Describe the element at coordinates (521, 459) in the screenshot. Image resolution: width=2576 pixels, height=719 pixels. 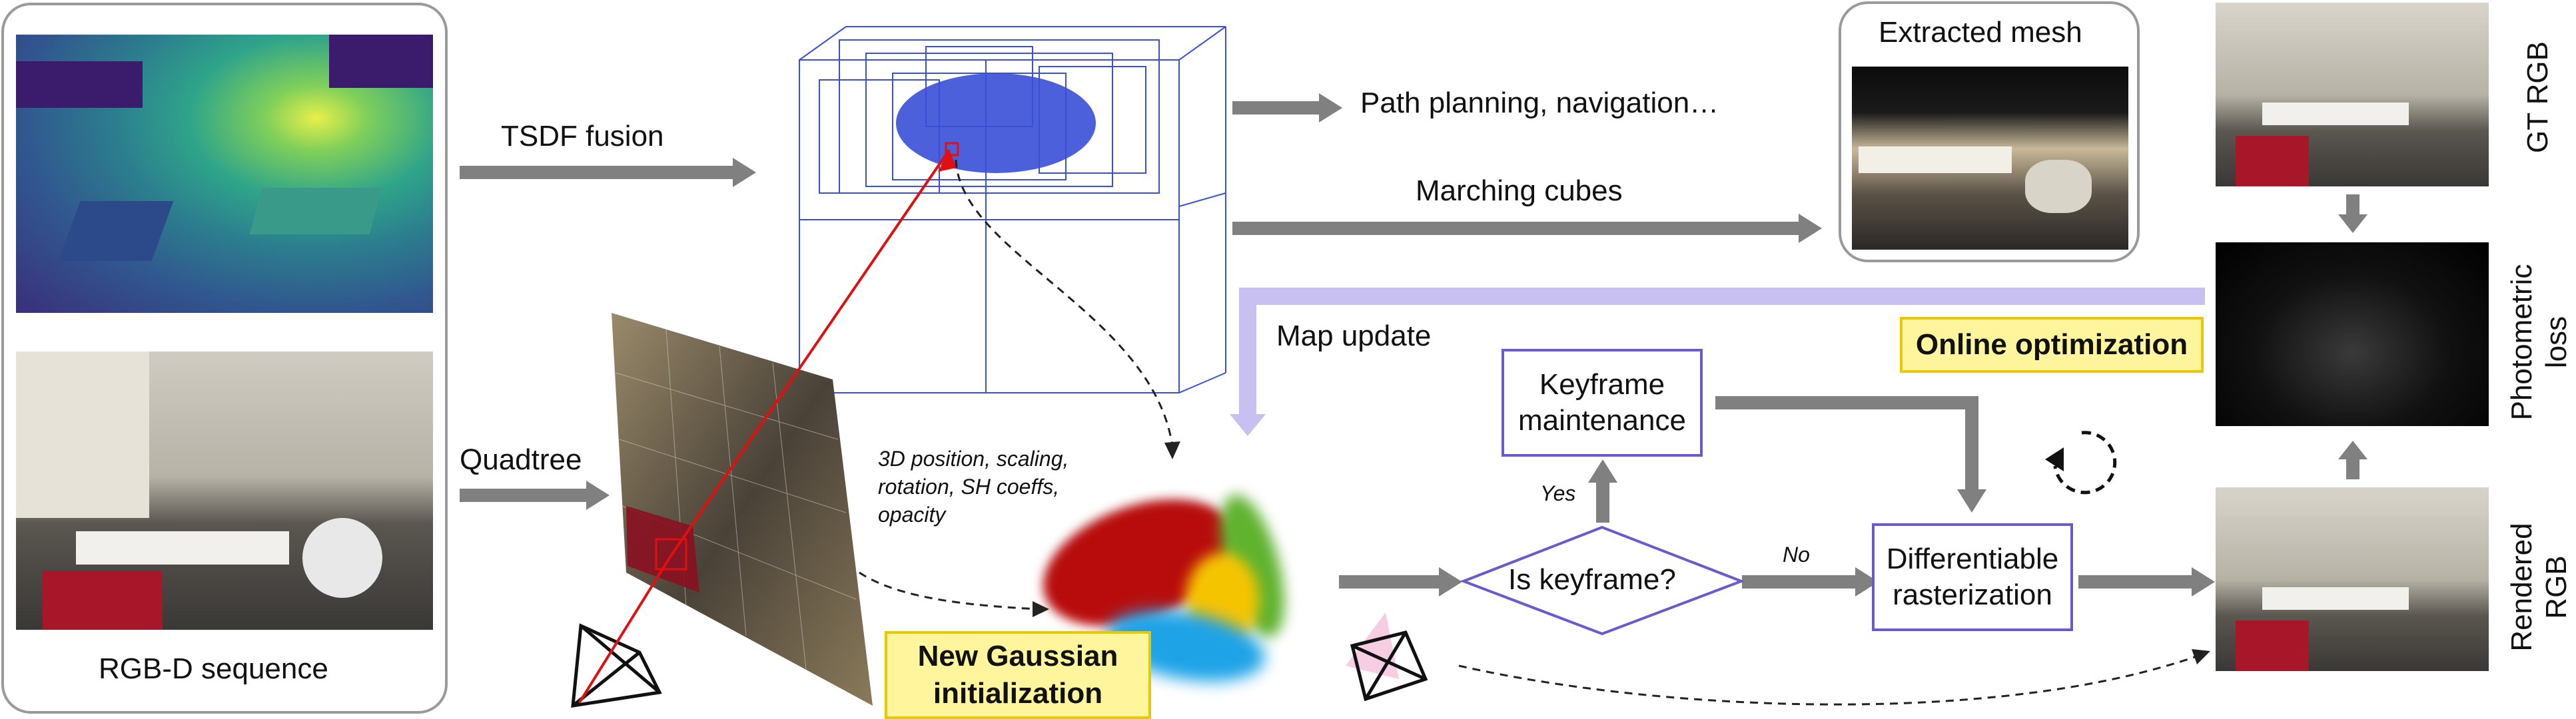
I see `quadtree-label: Quadtree` at that location.